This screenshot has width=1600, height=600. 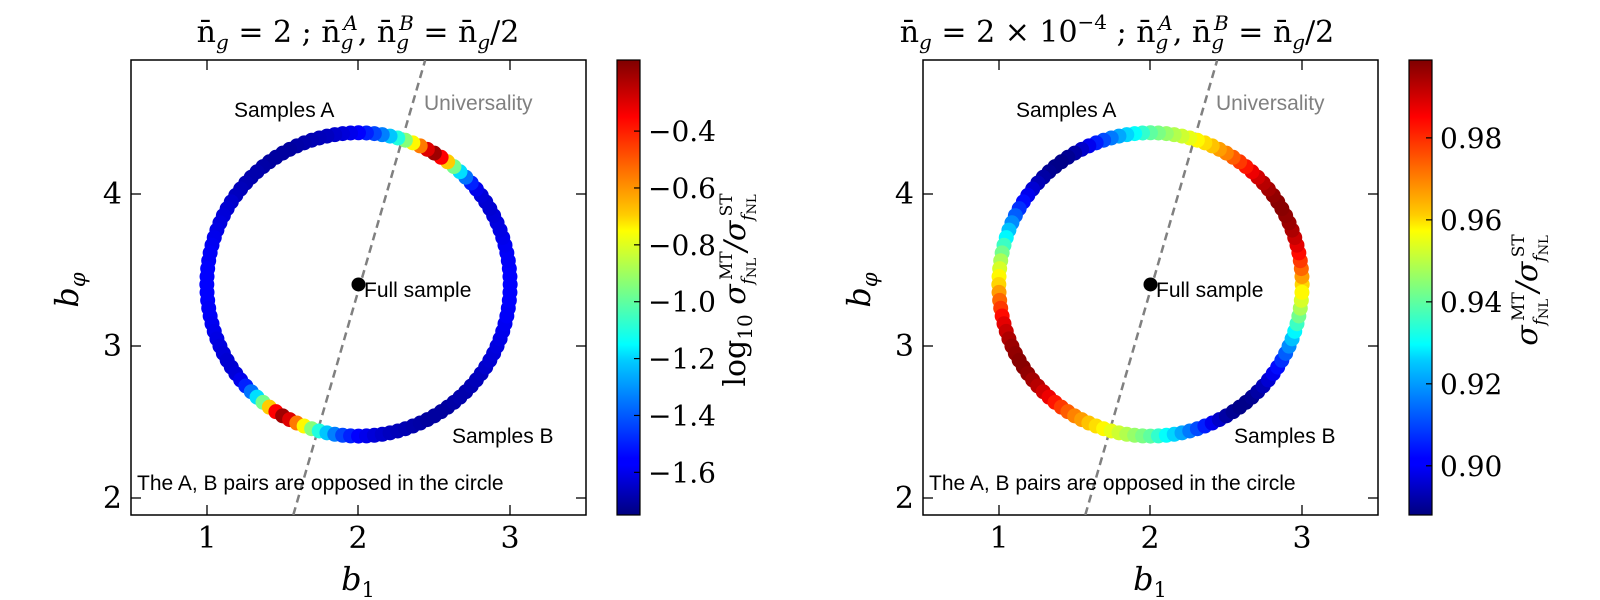 I want to click on panel-1-colorbar-frame, so click(x=628, y=287).